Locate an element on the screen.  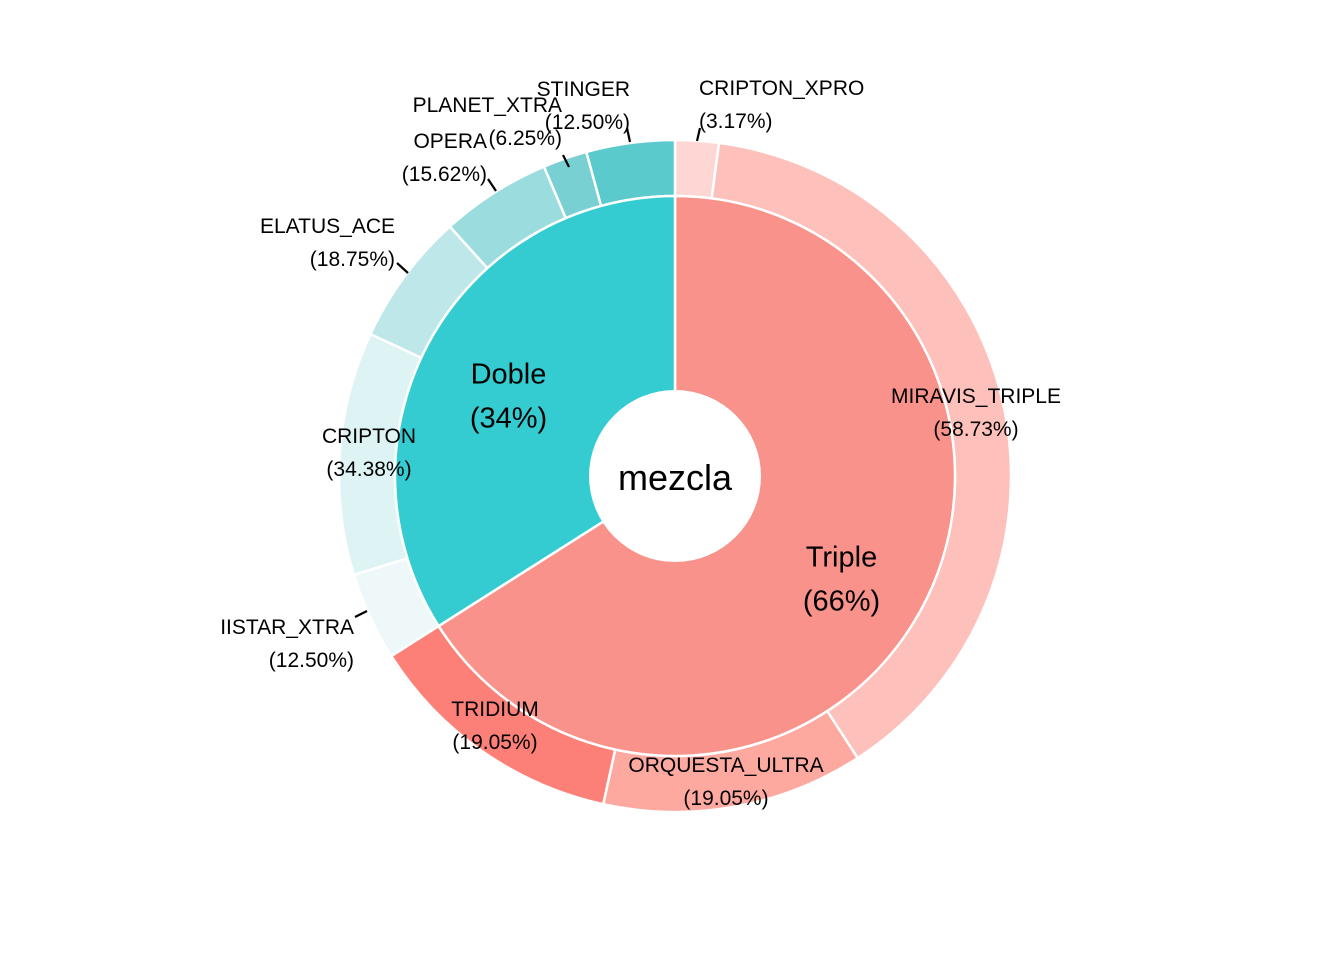
inner-pct-triple: (66%) is located at coordinates (841, 602).